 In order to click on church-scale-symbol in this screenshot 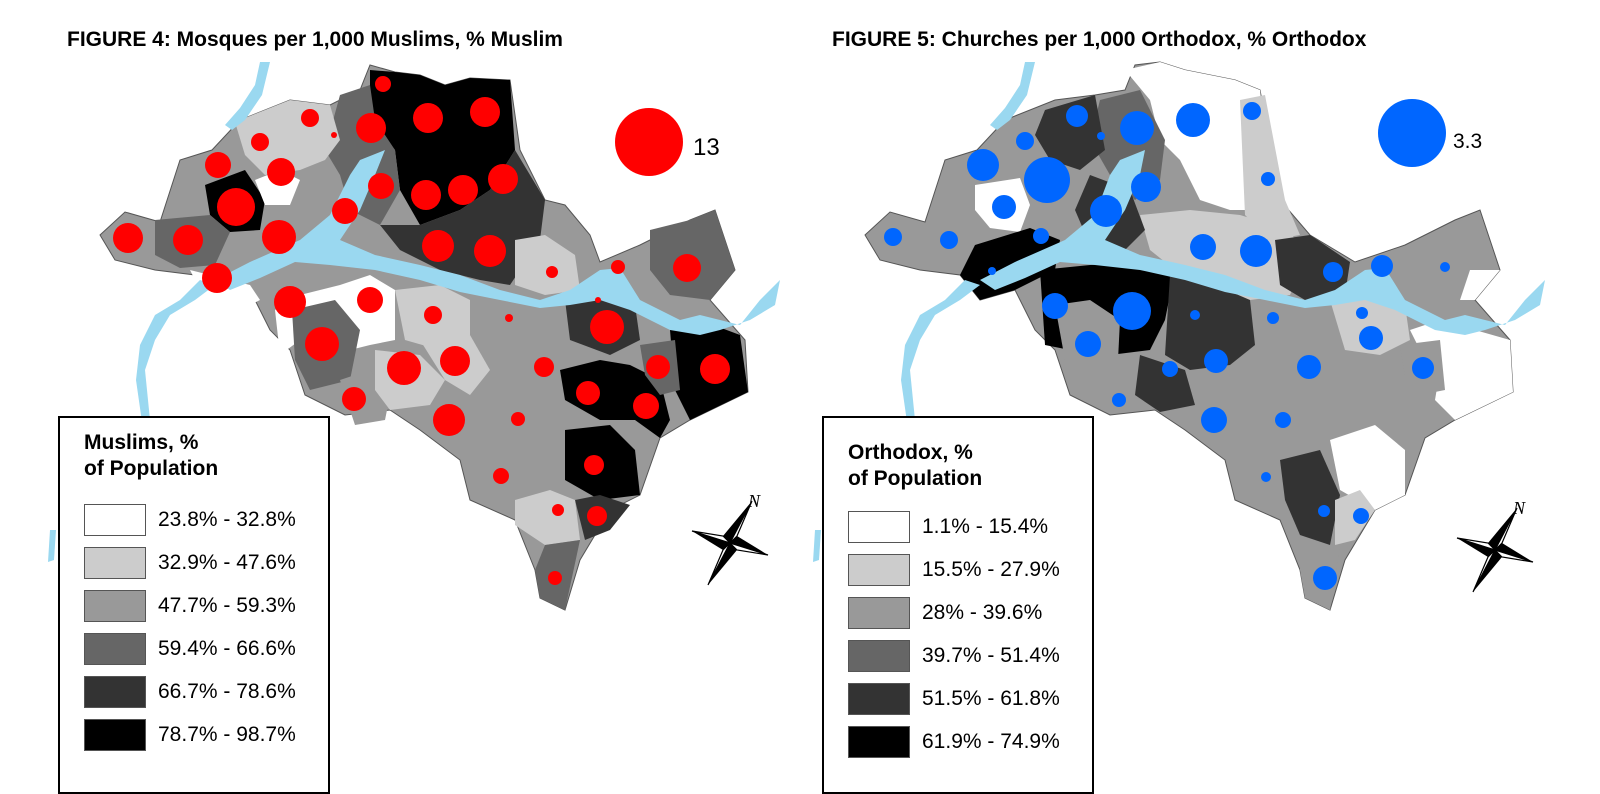, I will do `click(1412, 133)`.